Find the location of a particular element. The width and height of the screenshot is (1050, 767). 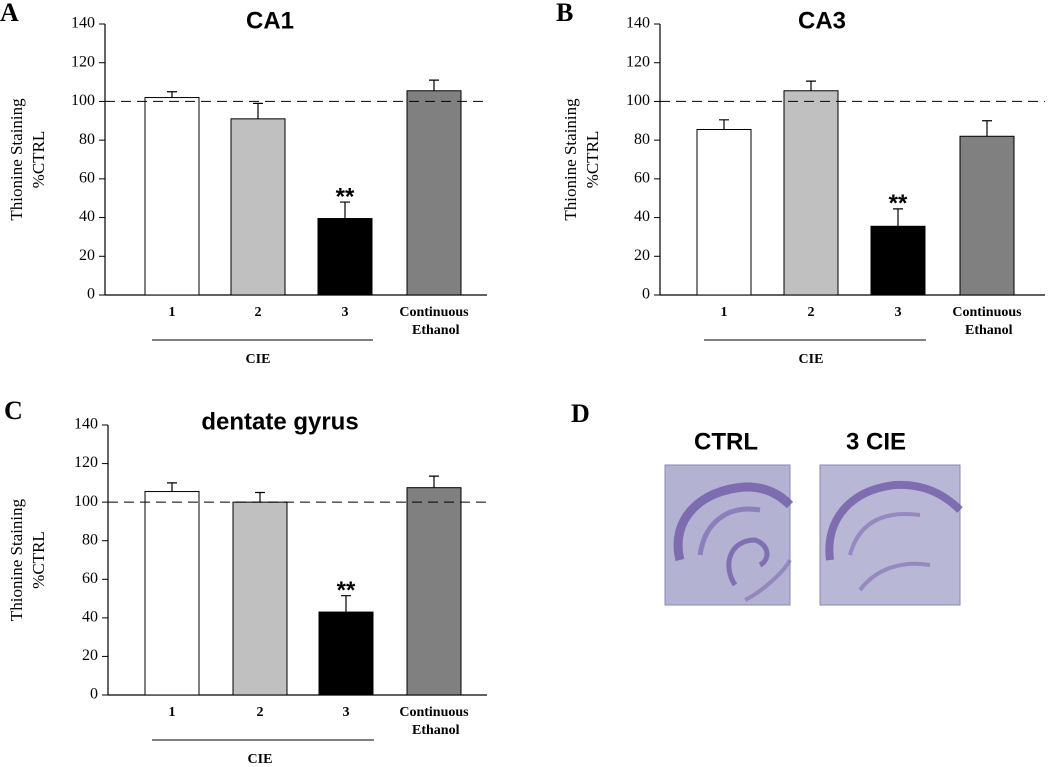

chart-title: CA3 is located at coordinates (822, 20).